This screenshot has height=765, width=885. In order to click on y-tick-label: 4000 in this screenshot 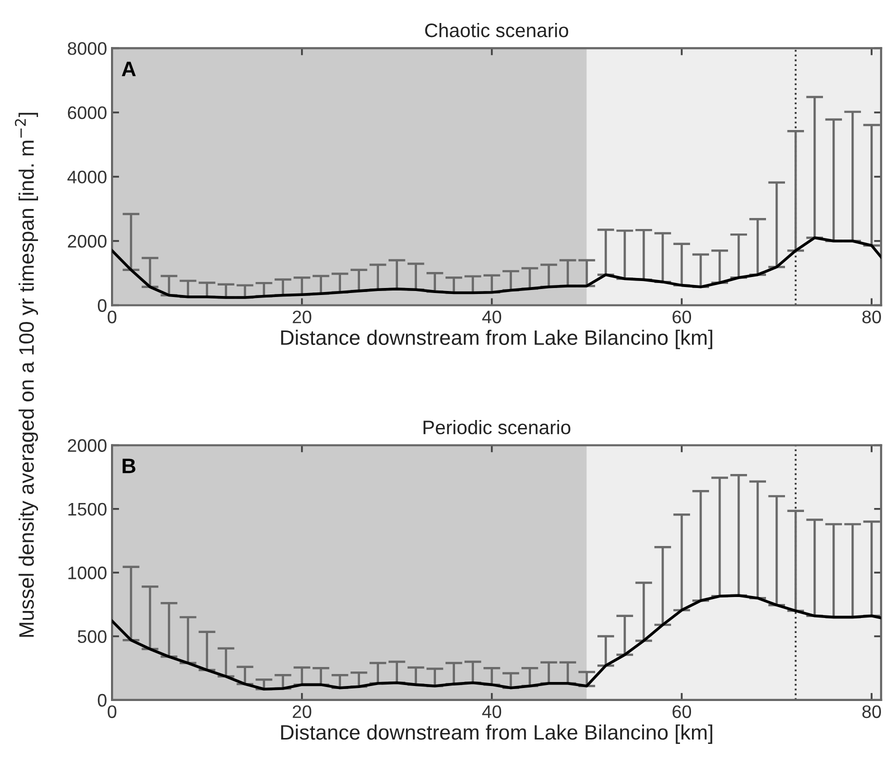, I will do `click(86, 177)`.